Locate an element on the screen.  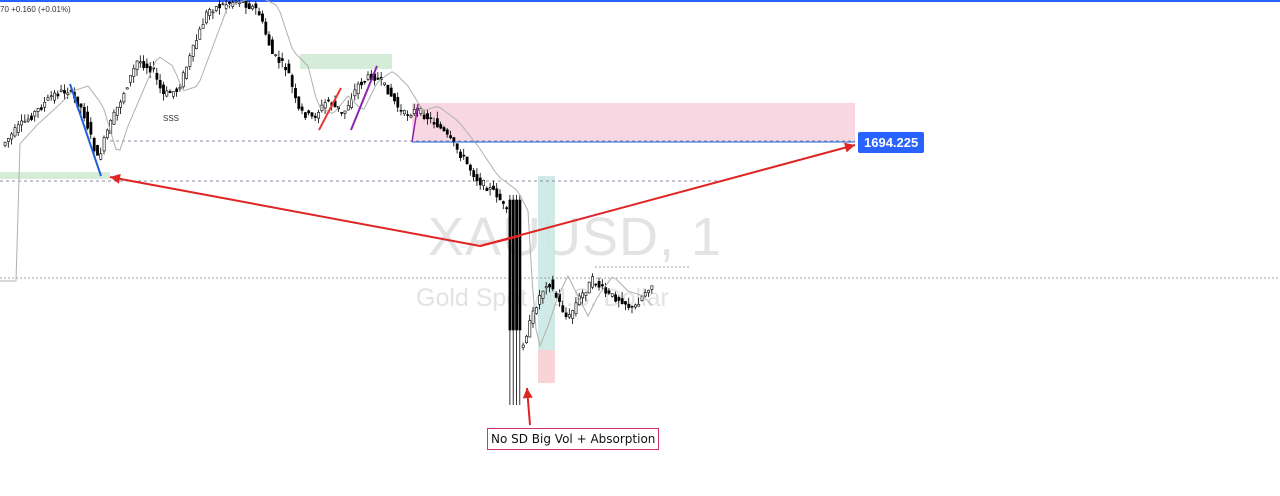
arrow-to-price-label is located at coordinates (667, 195).